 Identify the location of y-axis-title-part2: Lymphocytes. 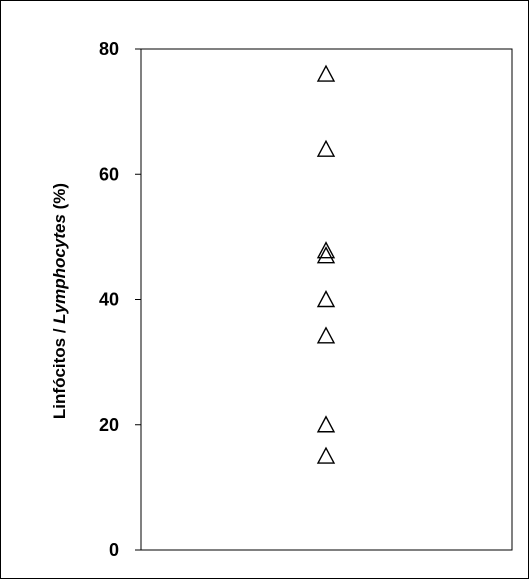
(59, 269).